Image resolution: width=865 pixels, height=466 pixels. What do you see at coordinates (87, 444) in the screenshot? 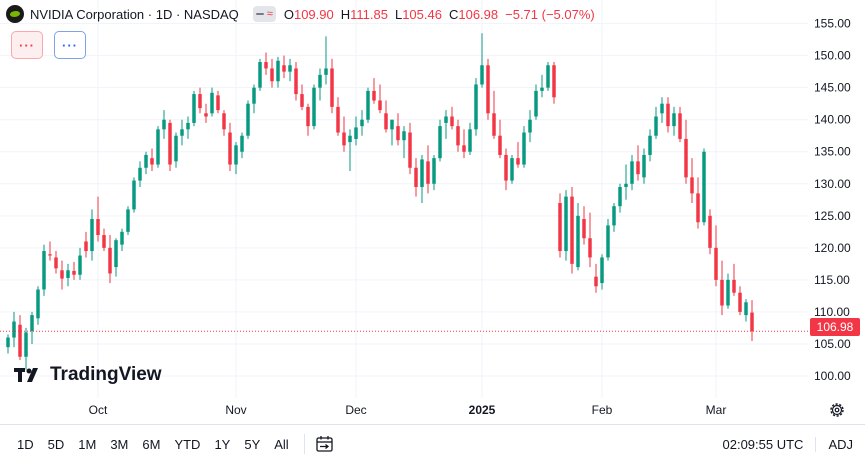
I see `timeframe-1m-button: 1M` at bounding box center [87, 444].